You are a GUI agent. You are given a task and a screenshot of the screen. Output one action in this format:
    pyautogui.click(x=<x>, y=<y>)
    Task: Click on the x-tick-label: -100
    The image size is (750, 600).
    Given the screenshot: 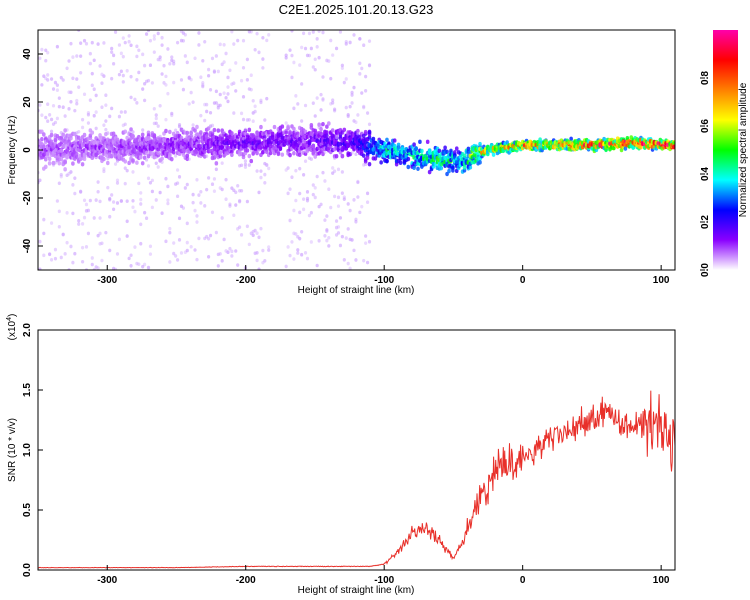 What is the action you would take?
    pyautogui.click(x=384, y=580)
    